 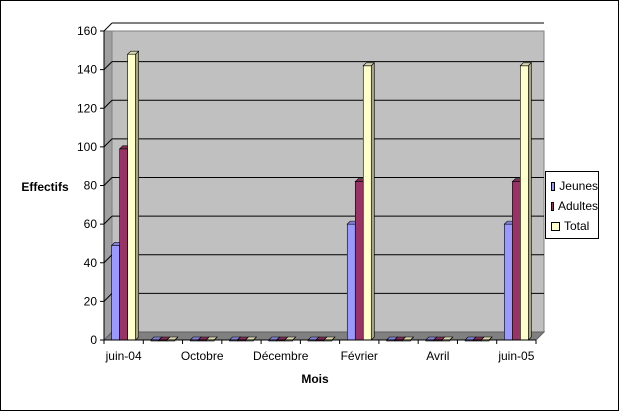 I want to click on y-tick-label: 40, so click(x=91, y=263).